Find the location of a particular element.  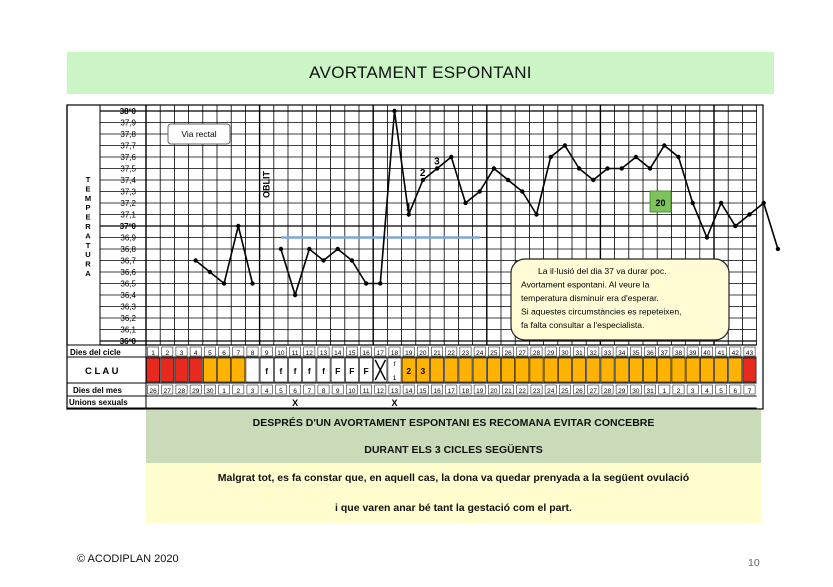

month-day-label: 12 is located at coordinates (381, 391).